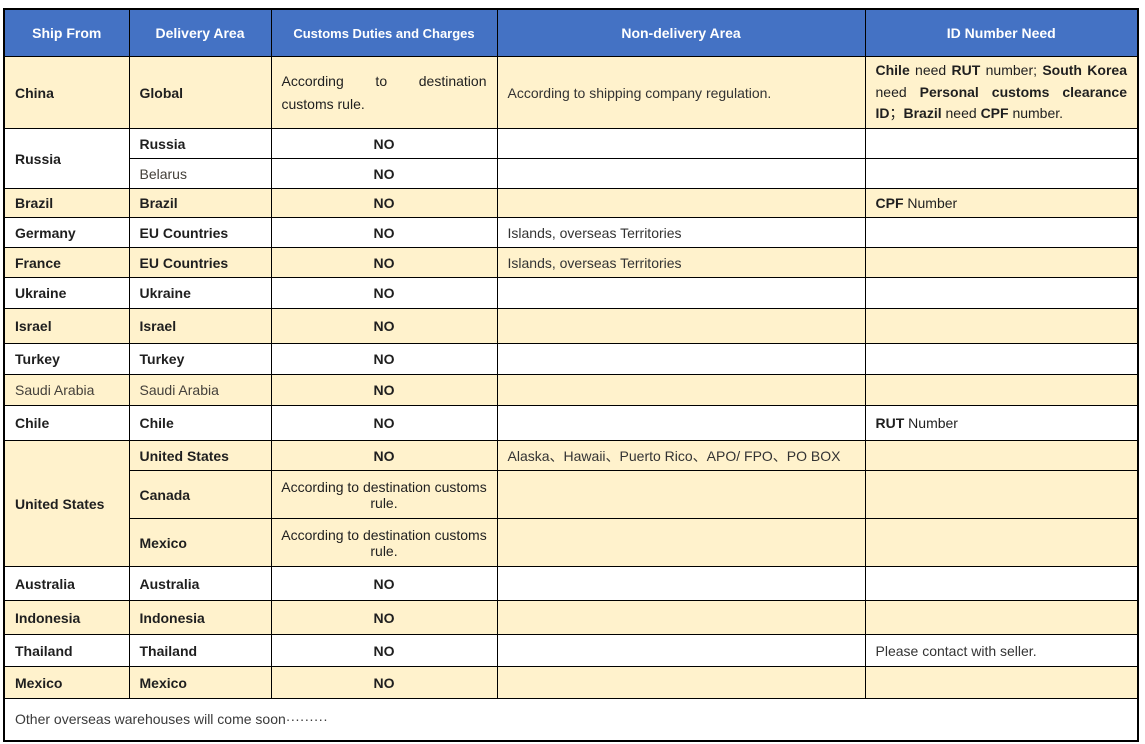 The width and height of the screenshot is (1145, 744). Describe the element at coordinates (896, 113) in the screenshot. I see `text-segment: ；` at that location.